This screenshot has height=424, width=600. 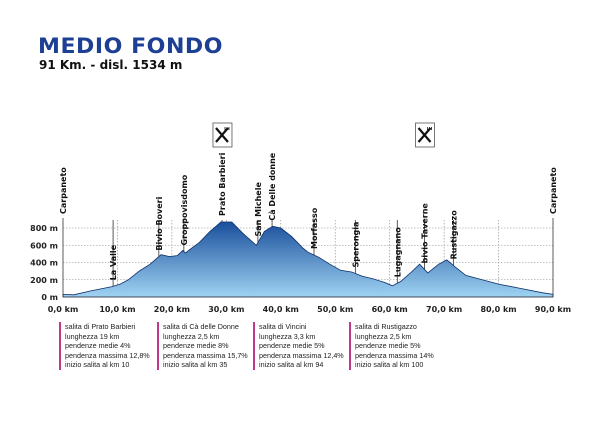 I want to click on y-tick-label: 800 m, so click(x=44, y=228).